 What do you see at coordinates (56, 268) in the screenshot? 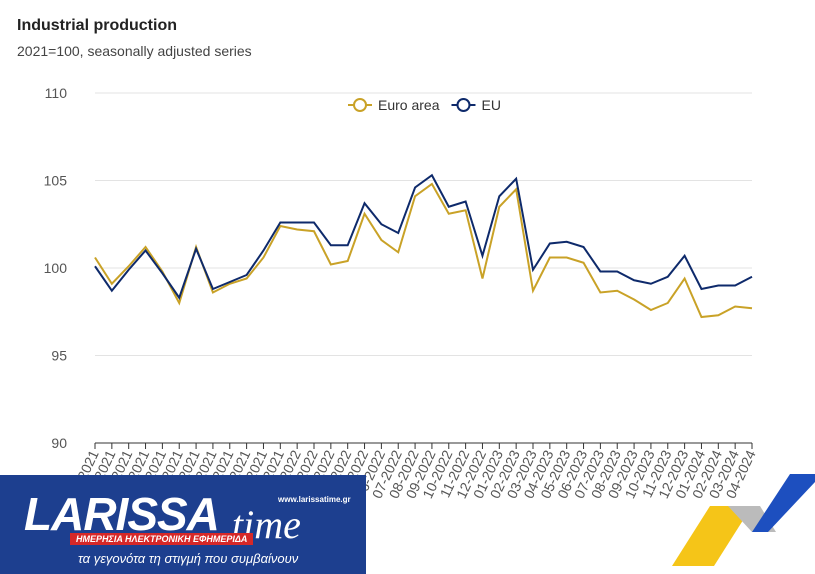
I see `y-tick-label: 100` at bounding box center [56, 268].